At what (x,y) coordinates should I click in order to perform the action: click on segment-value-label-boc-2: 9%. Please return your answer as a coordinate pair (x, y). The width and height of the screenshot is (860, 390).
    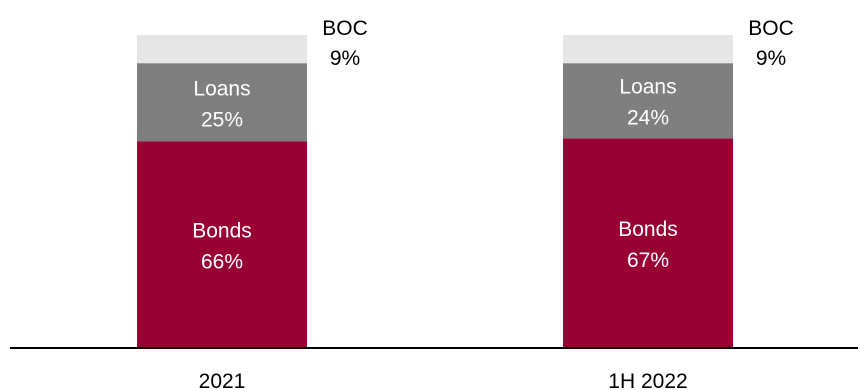
    Looking at the image, I should click on (771, 58).